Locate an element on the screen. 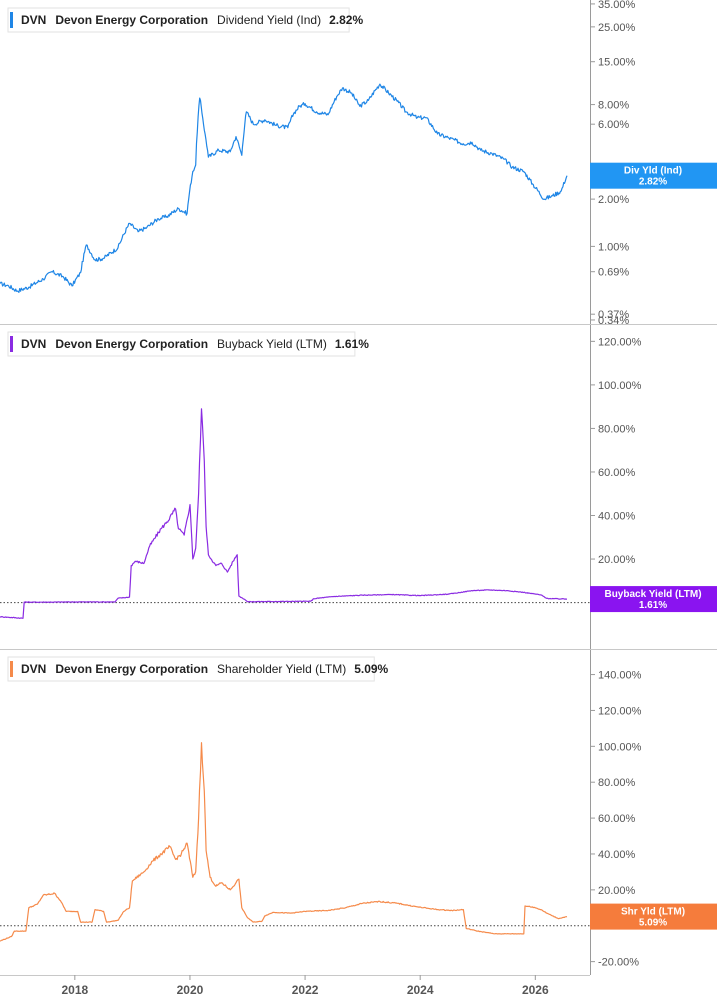 Image resolution: width=717 pixels, height=1005 pixels. y-tick-label: 0.69% is located at coordinates (613, 273).